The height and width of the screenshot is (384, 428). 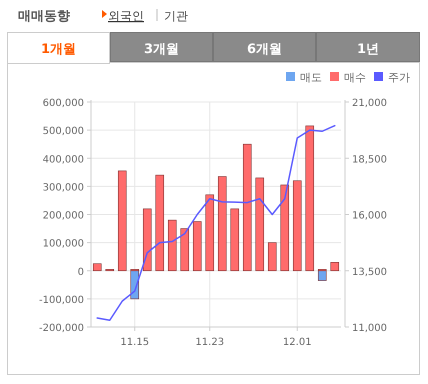 What do you see at coordinates (63, 132) in the screenshot?
I see `y-tick-label: 500,000` at bounding box center [63, 132].